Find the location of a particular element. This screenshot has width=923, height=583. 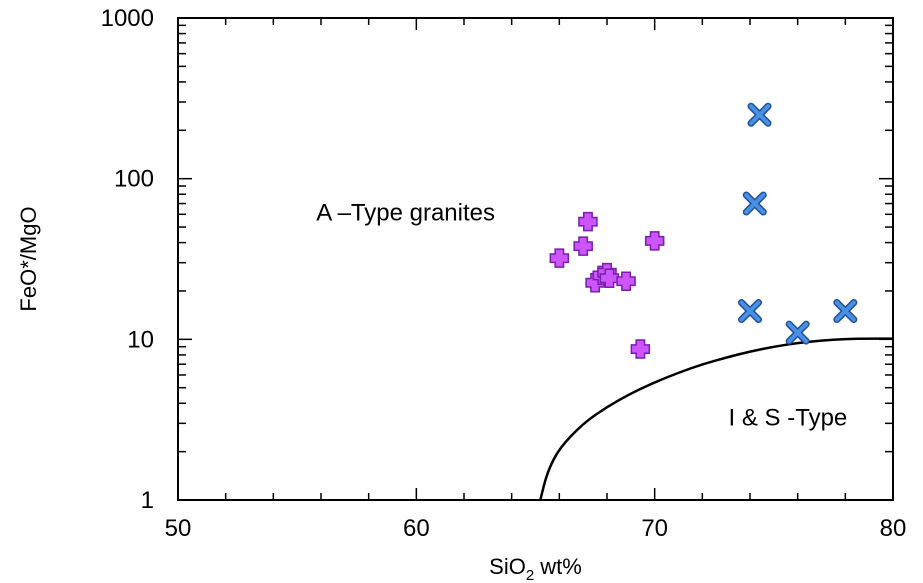

x-axis-title-main: SiO is located at coordinates (507, 566).